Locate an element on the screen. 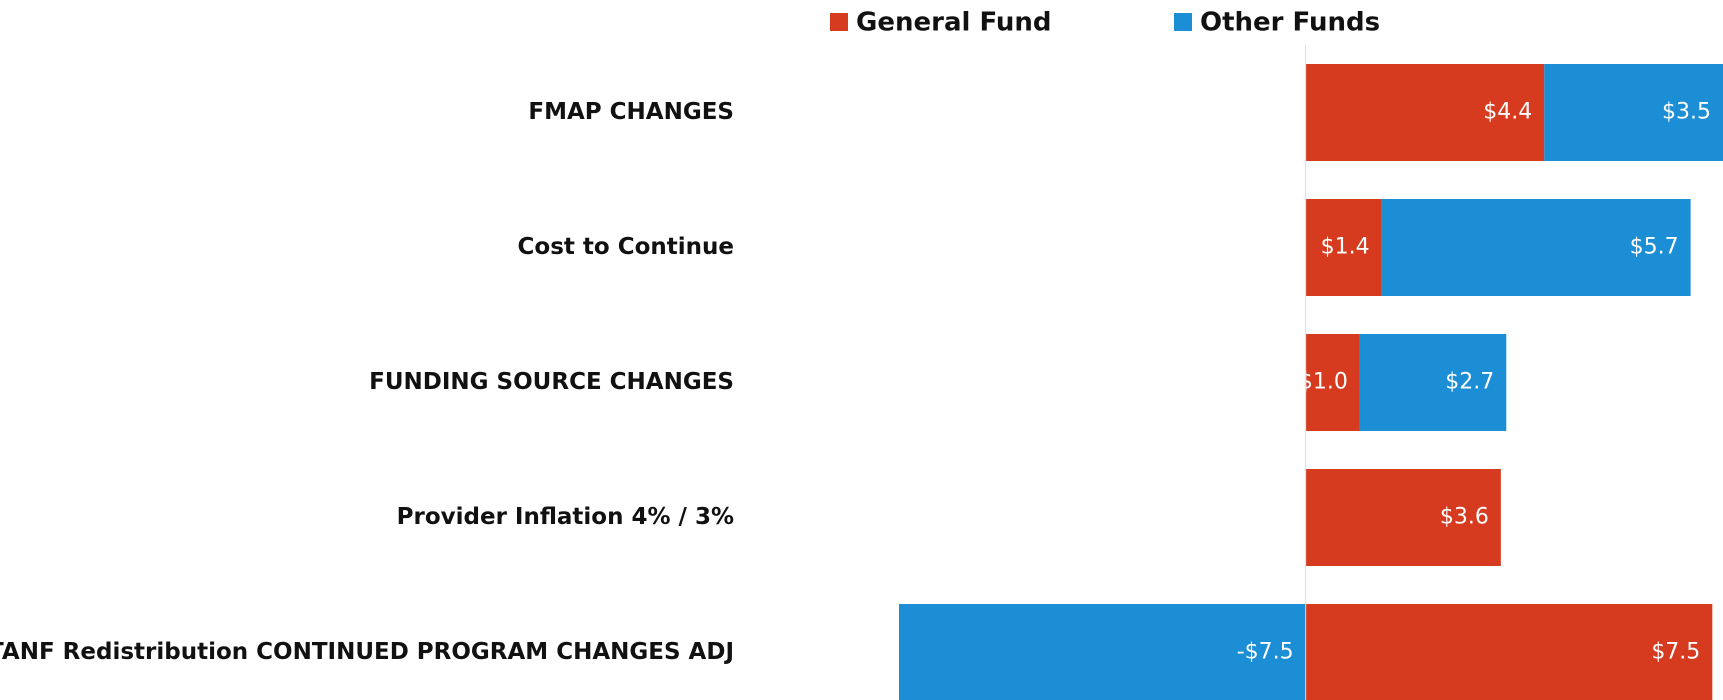  value-label: $3.6 is located at coordinates (1464, 517).